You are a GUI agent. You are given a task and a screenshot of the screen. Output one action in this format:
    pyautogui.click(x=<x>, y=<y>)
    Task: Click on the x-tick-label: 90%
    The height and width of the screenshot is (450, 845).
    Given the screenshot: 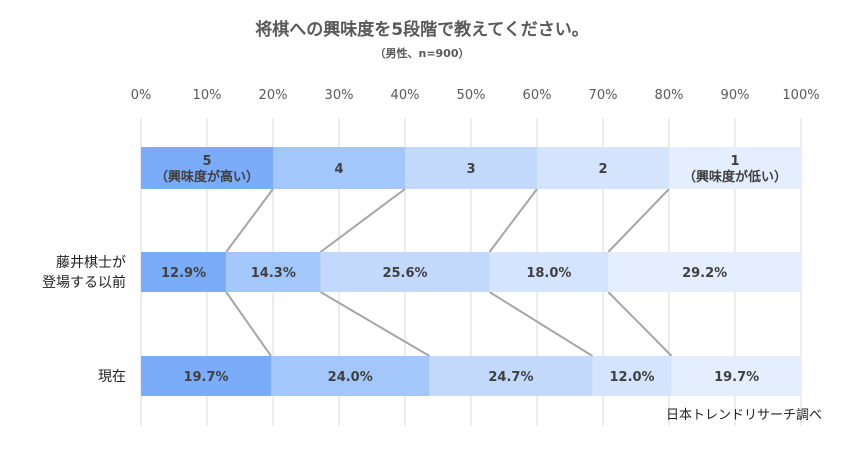 What is the action you would take?
    pyautogui.click(x=735, y=95)
    